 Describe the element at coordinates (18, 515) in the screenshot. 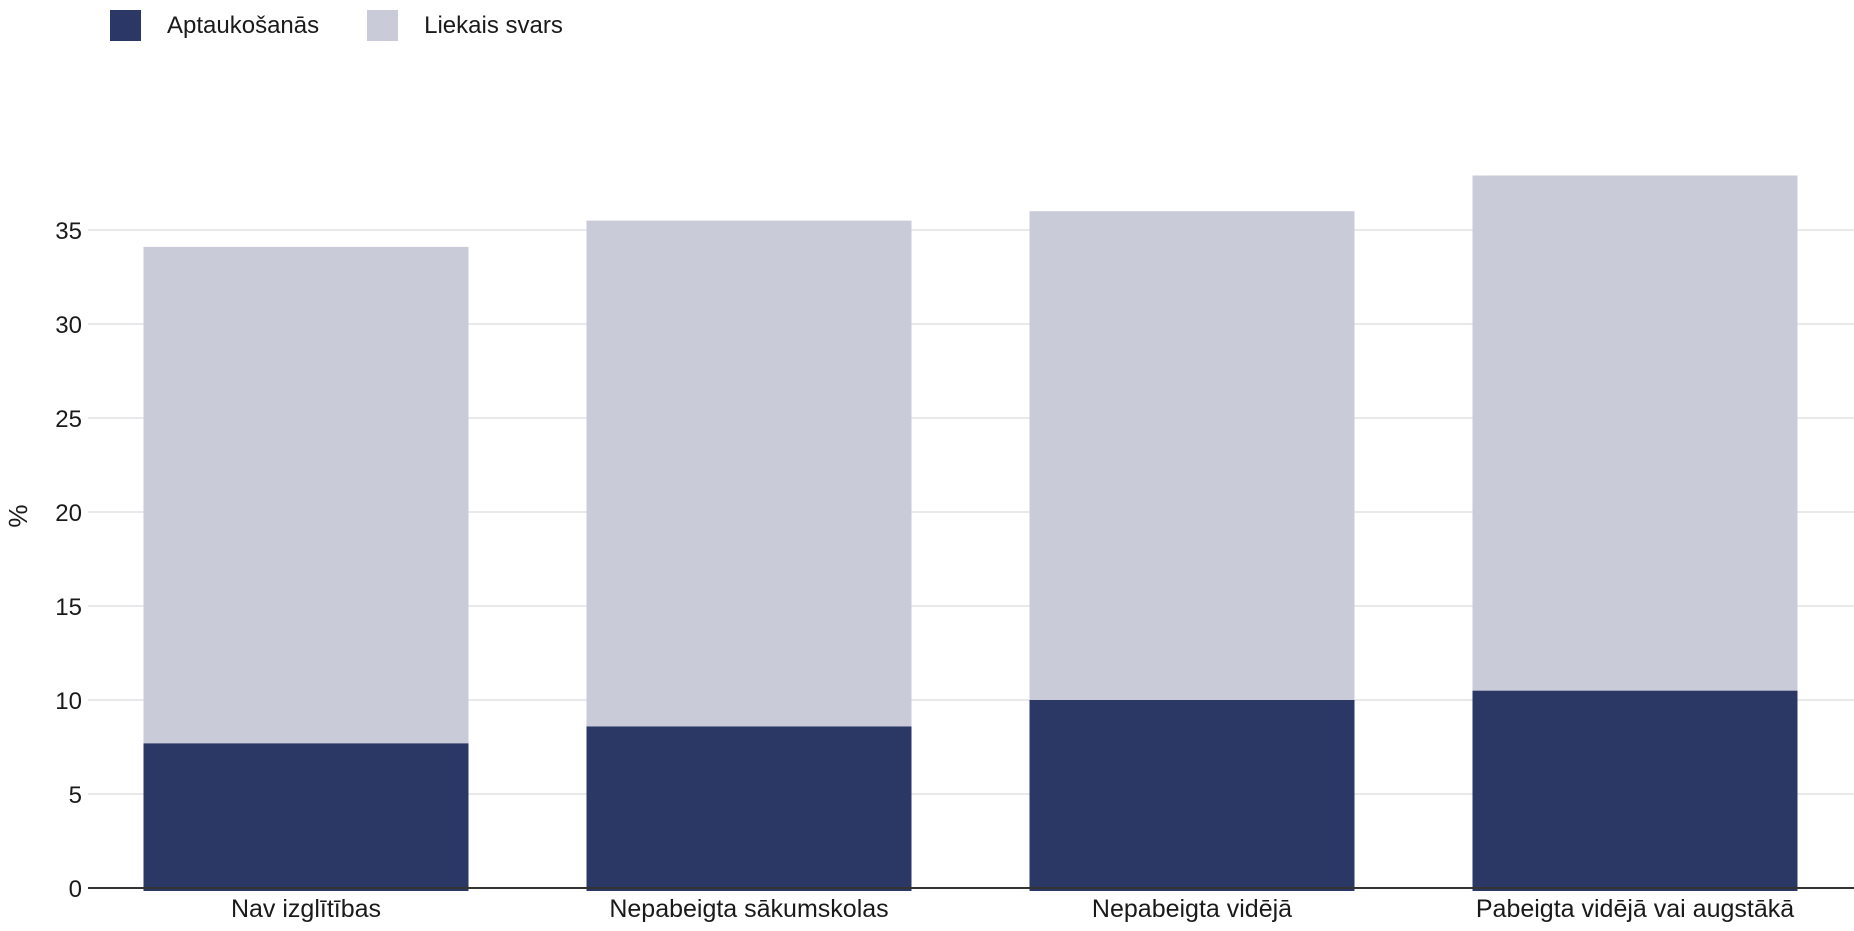

I see `y-axis-title: %` at that location.